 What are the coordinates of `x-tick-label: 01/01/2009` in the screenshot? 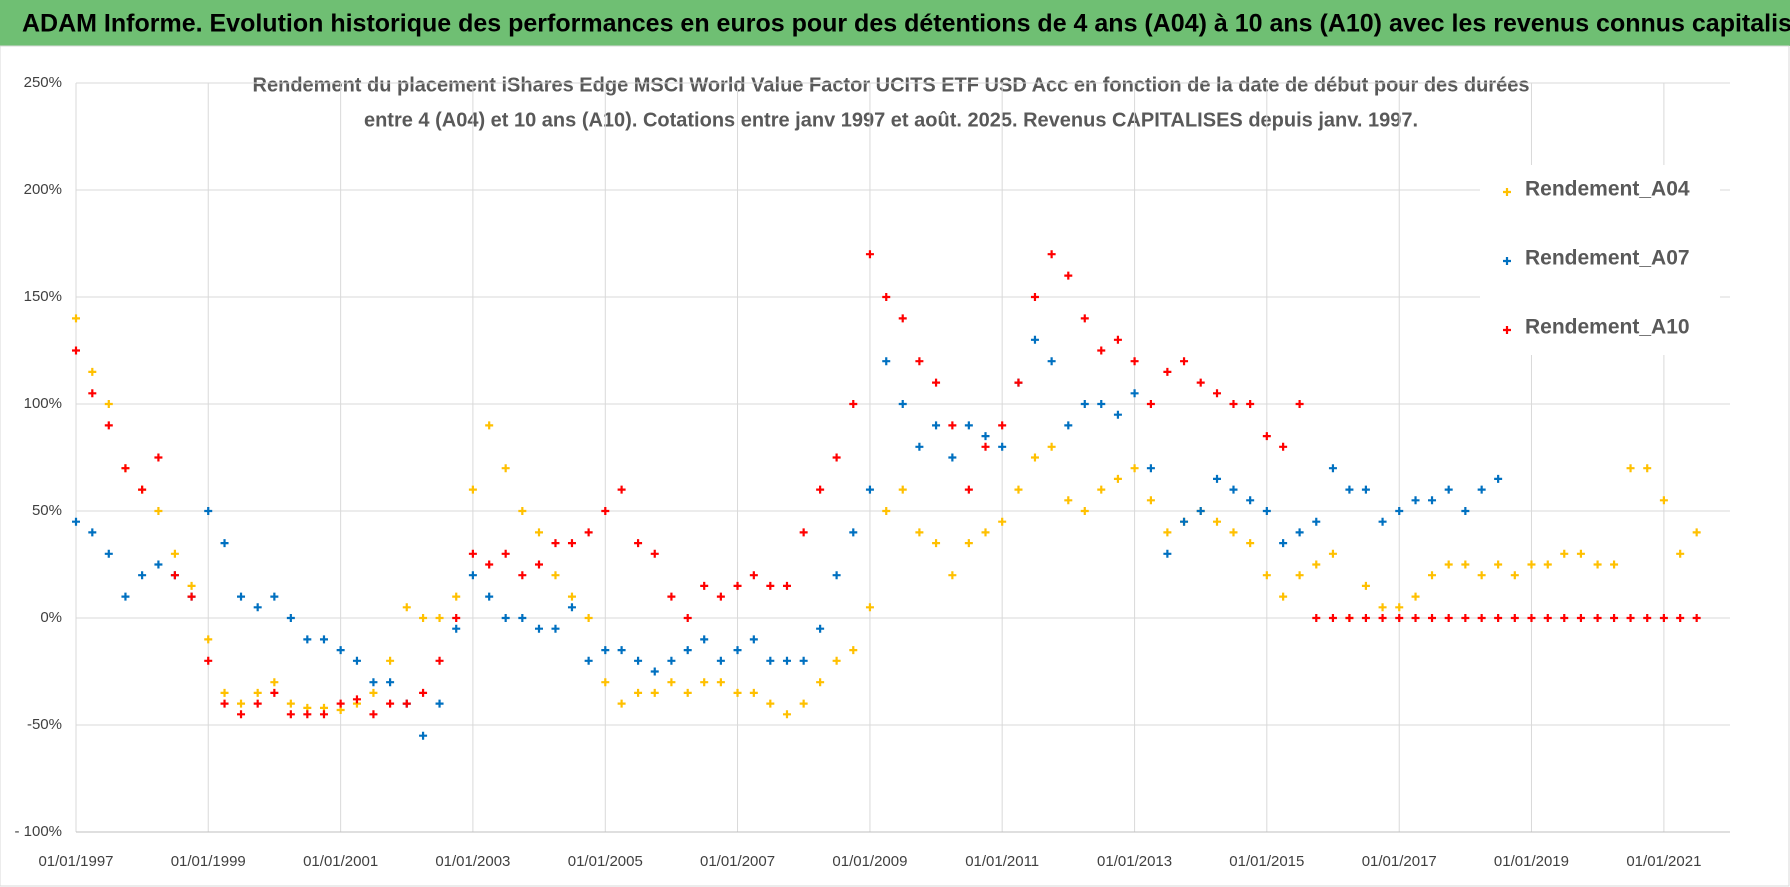 It's located at (869, 861).